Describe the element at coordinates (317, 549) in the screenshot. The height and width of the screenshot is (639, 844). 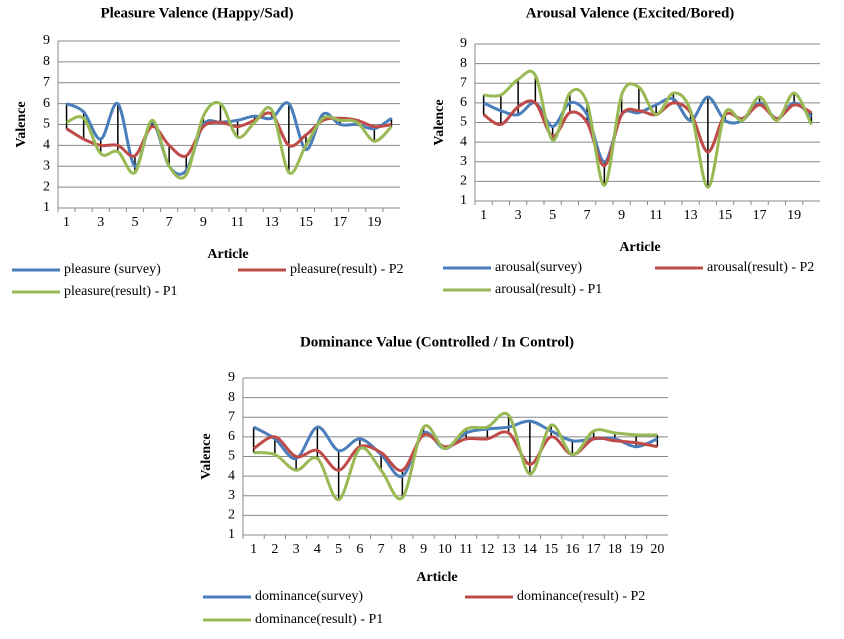
I see `x-tick-label: 4` at that location.